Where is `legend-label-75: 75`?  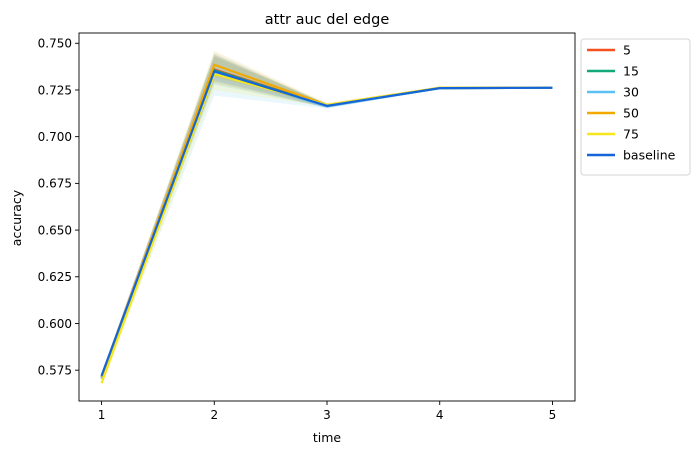 legend-label-75: 75 is located at coordinates (631, 134).